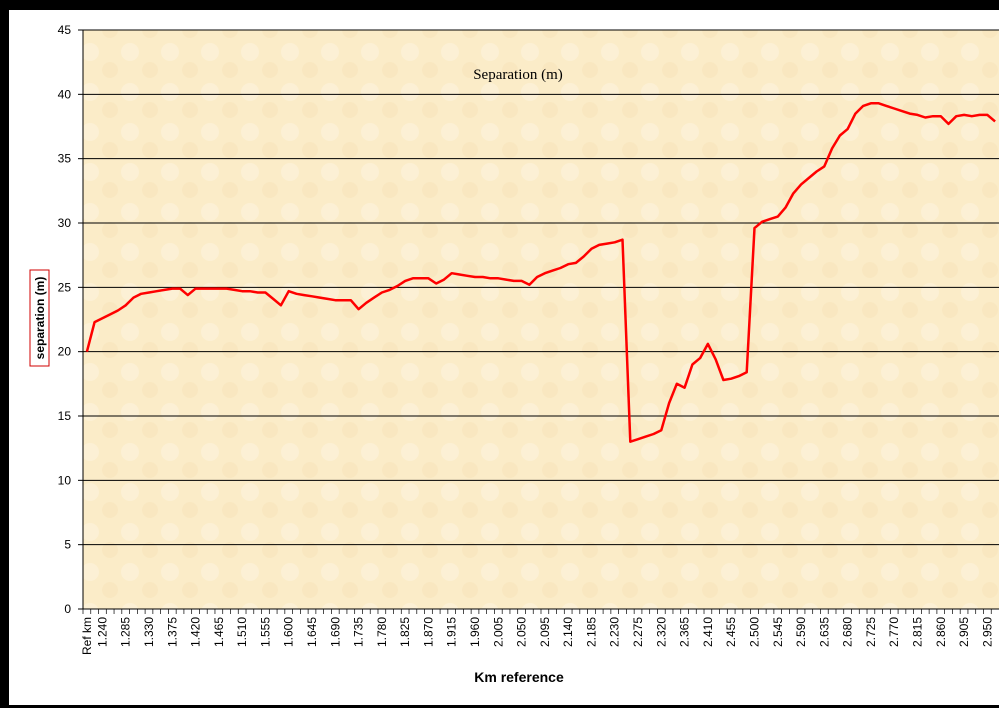  Describe the element at coordinates (499, 5) in the screenshot. I see `frame-top` at that location.